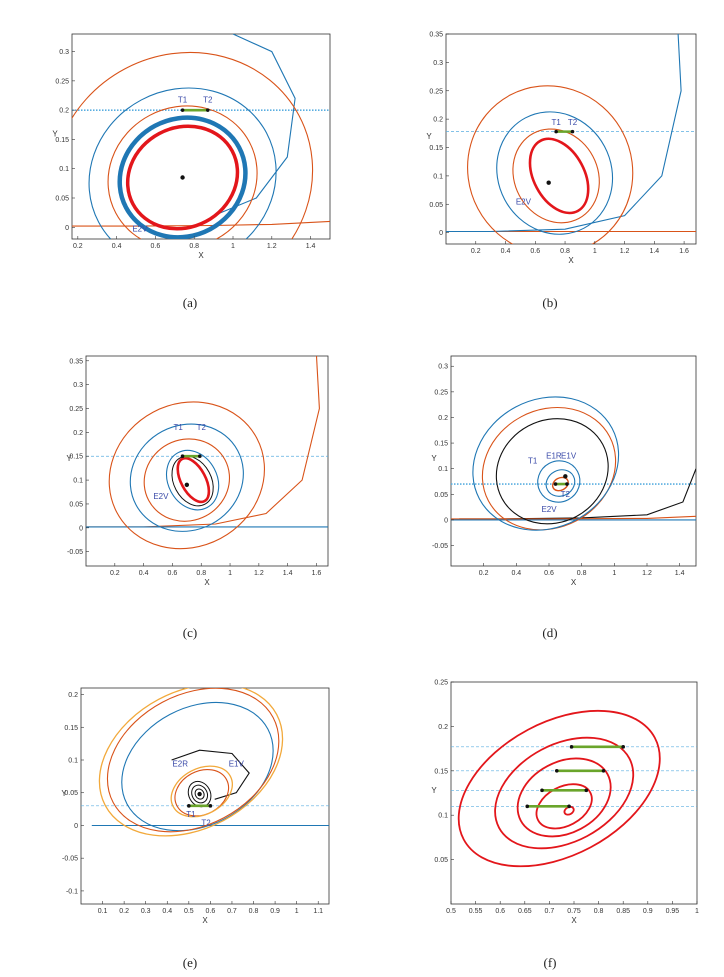 This screenshot has height=977, width=724. What do you see at coordinates (317, 573) in the screenshot?
I see `x-tick-label: 1.6` at bounding box center [317, 573].